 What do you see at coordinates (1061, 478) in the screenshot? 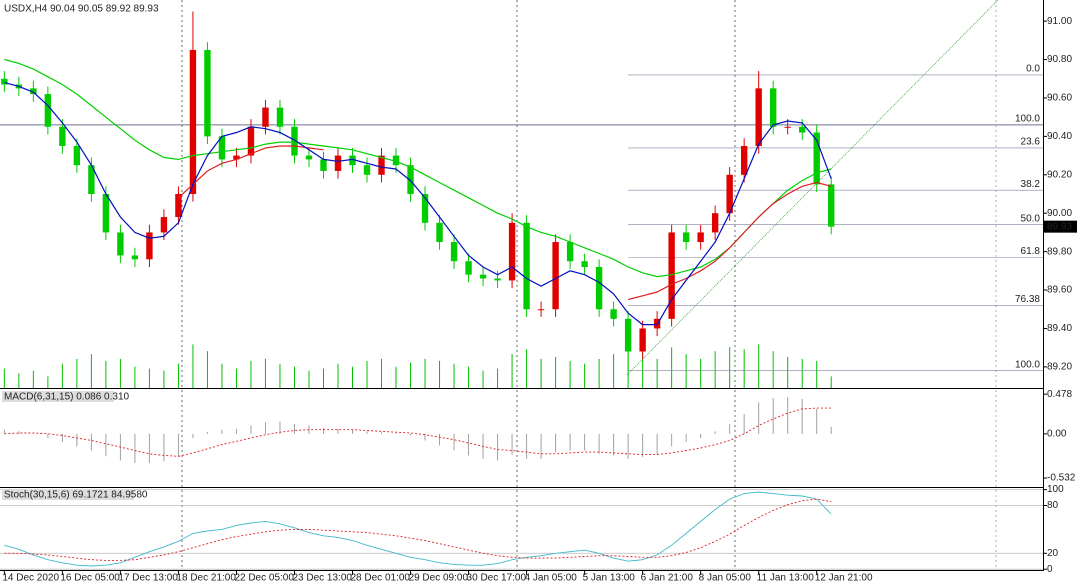
I see `y-tick-label: -0.532` at bounding box center [1061, 478].